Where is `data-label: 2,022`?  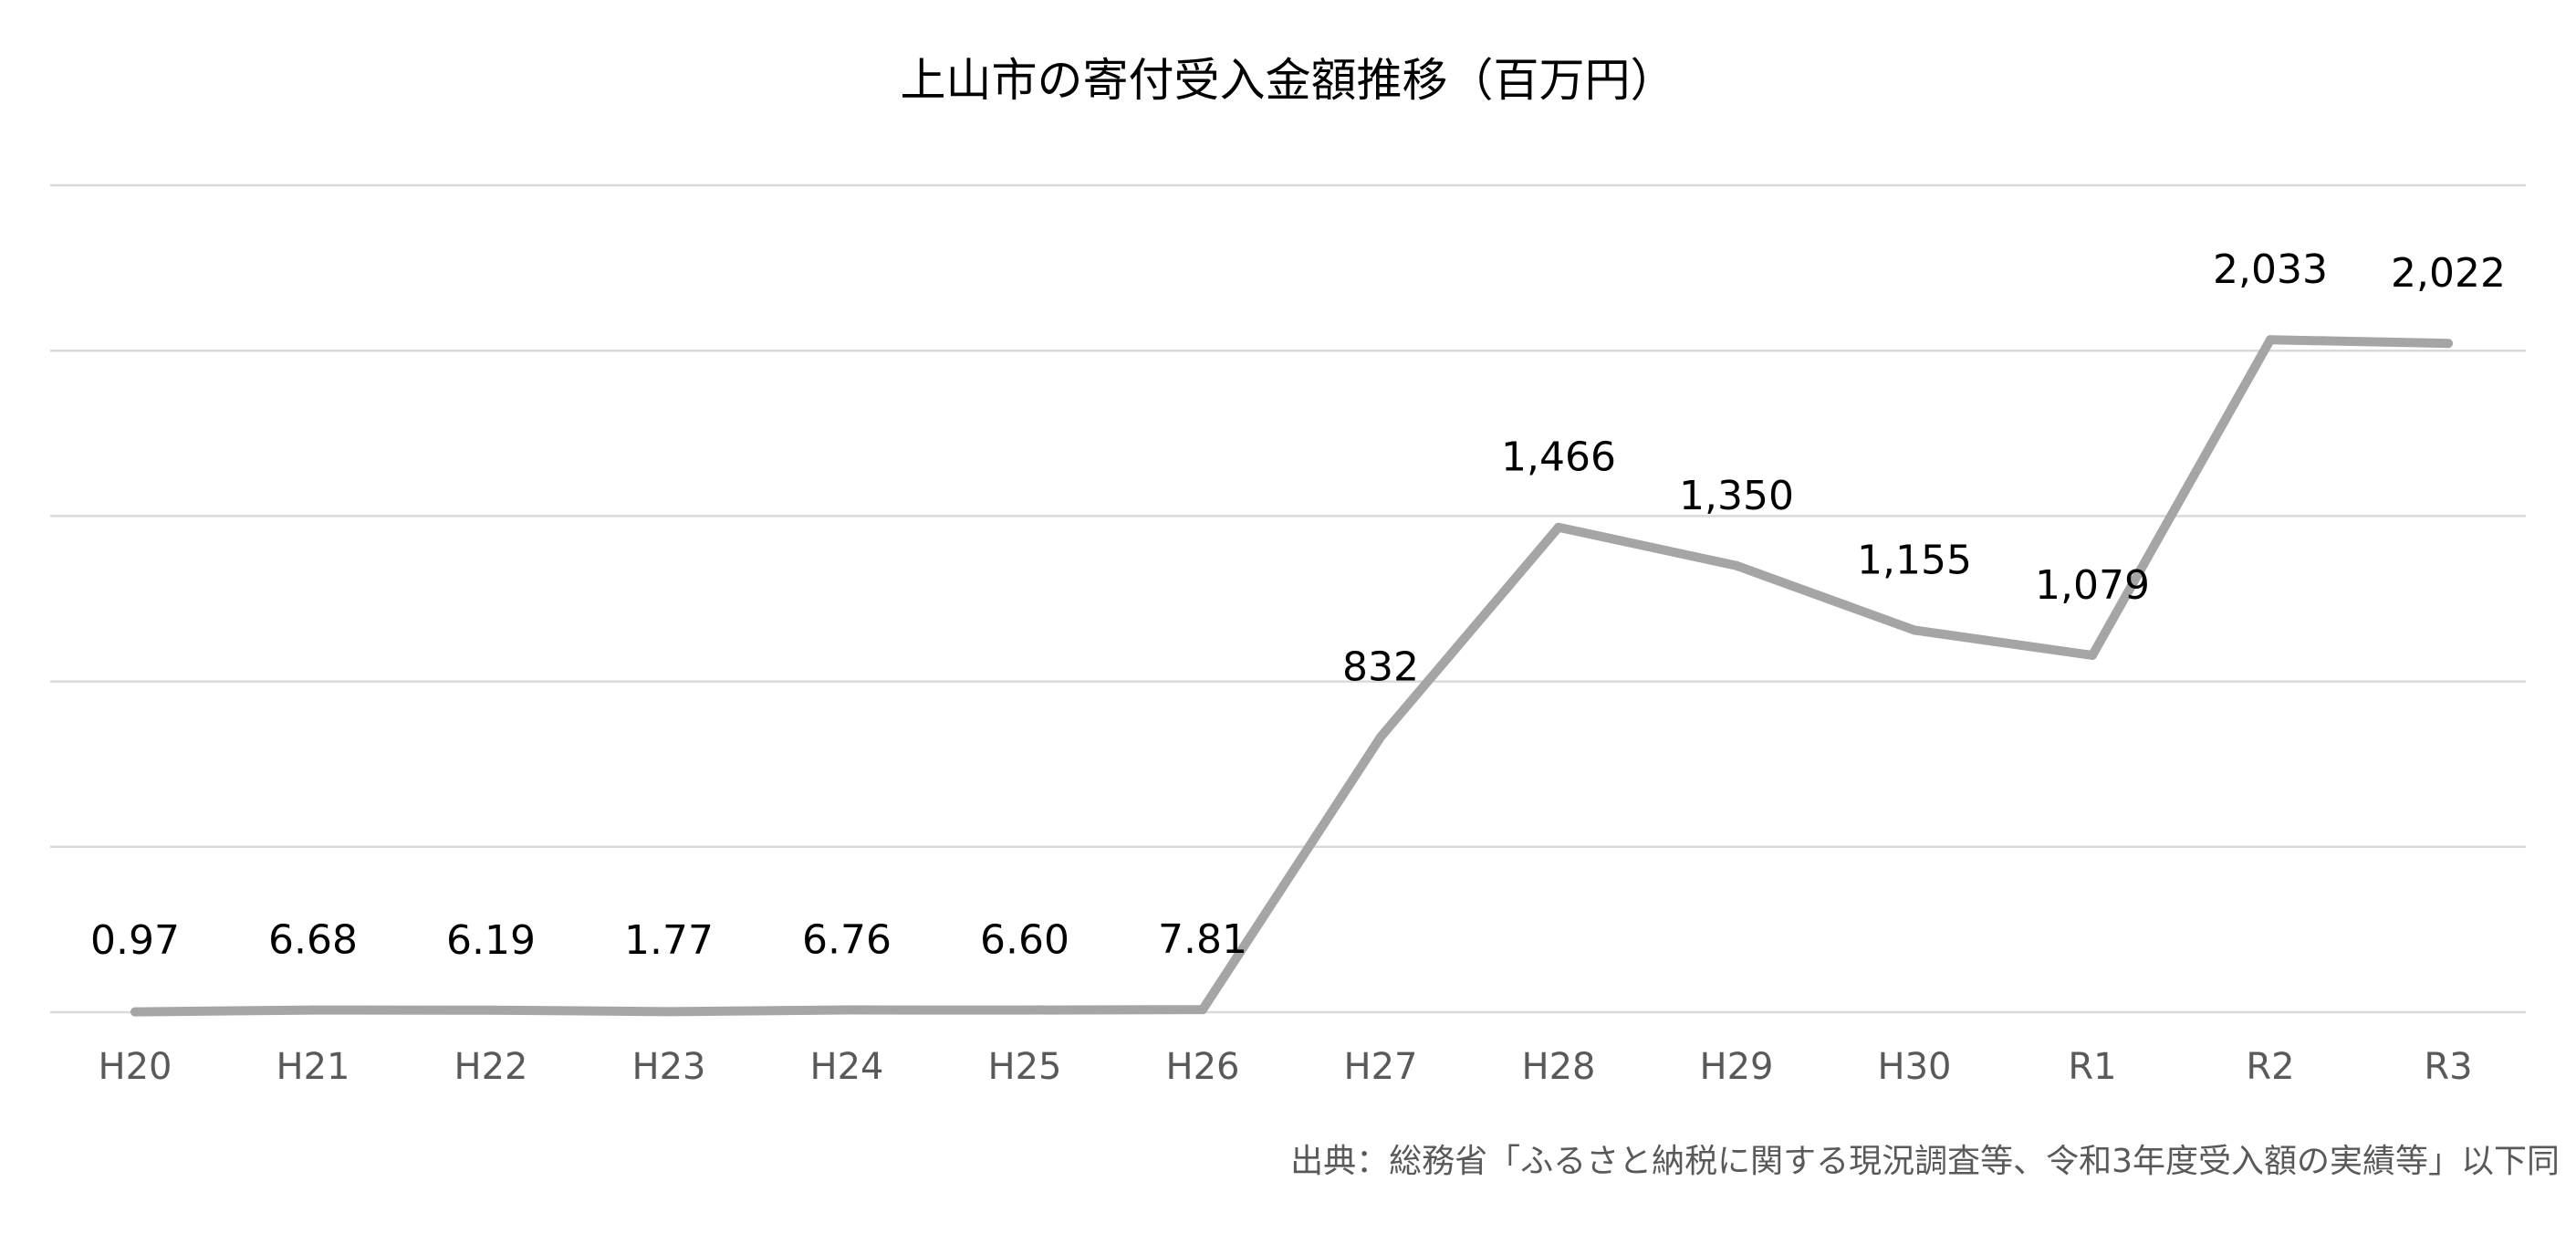
data-label: 2,022 is located at coordinates (2448, 274).